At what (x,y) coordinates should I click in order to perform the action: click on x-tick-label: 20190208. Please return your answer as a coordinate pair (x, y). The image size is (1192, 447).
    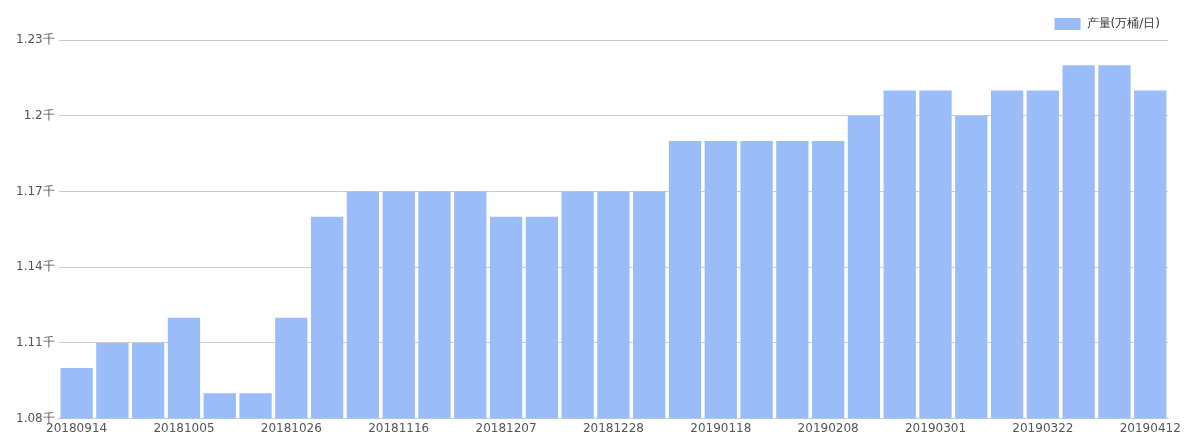
    Looking at the image, I should click on (828, 427).